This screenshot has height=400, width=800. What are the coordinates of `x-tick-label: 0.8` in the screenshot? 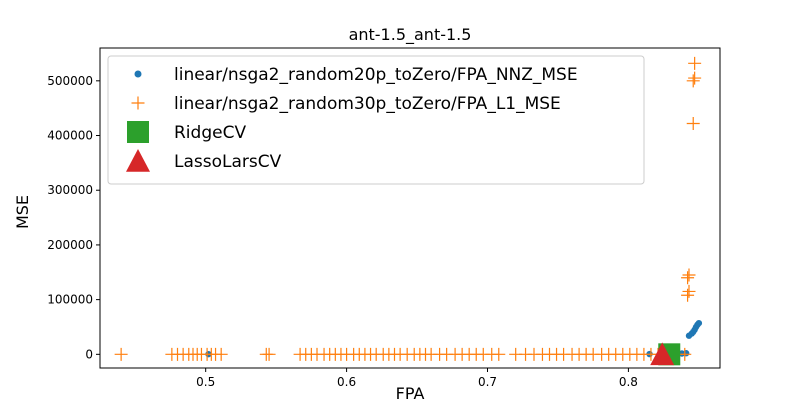 It's located at (628, 382).